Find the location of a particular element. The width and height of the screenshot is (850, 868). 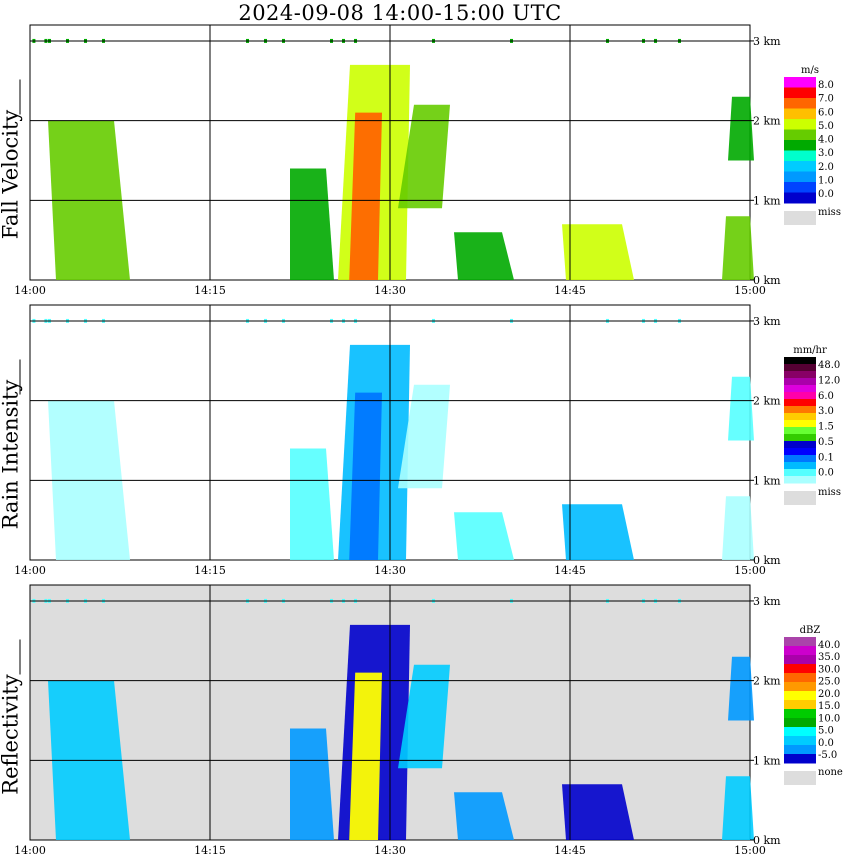

legend-label: 8.0 is located at coordinates (826, 85).